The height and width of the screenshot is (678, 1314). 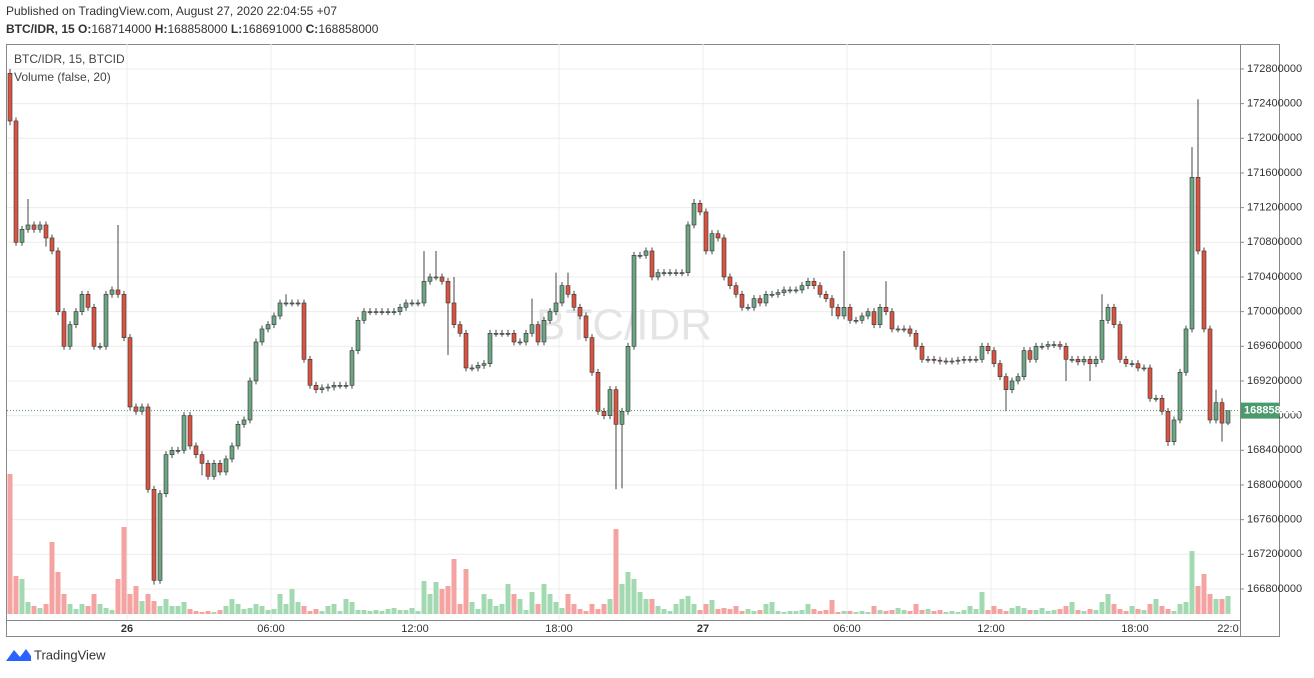 What do you see at coordinates (56, 654) in the screenshot?
I see `brand-logo: TradingView` at bounding box center [56, 654].